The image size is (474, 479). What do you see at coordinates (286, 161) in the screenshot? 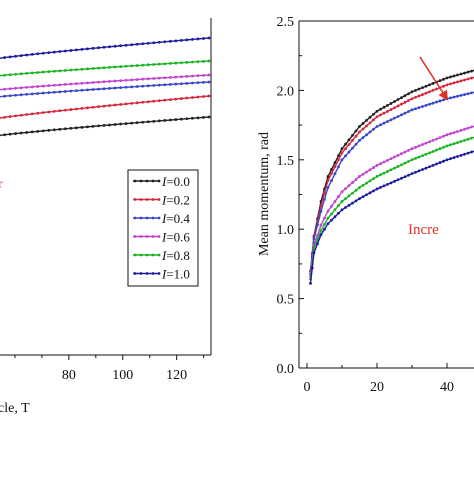
I see `right-y-tick-label: 1.5` at bounding box center [286, 161].